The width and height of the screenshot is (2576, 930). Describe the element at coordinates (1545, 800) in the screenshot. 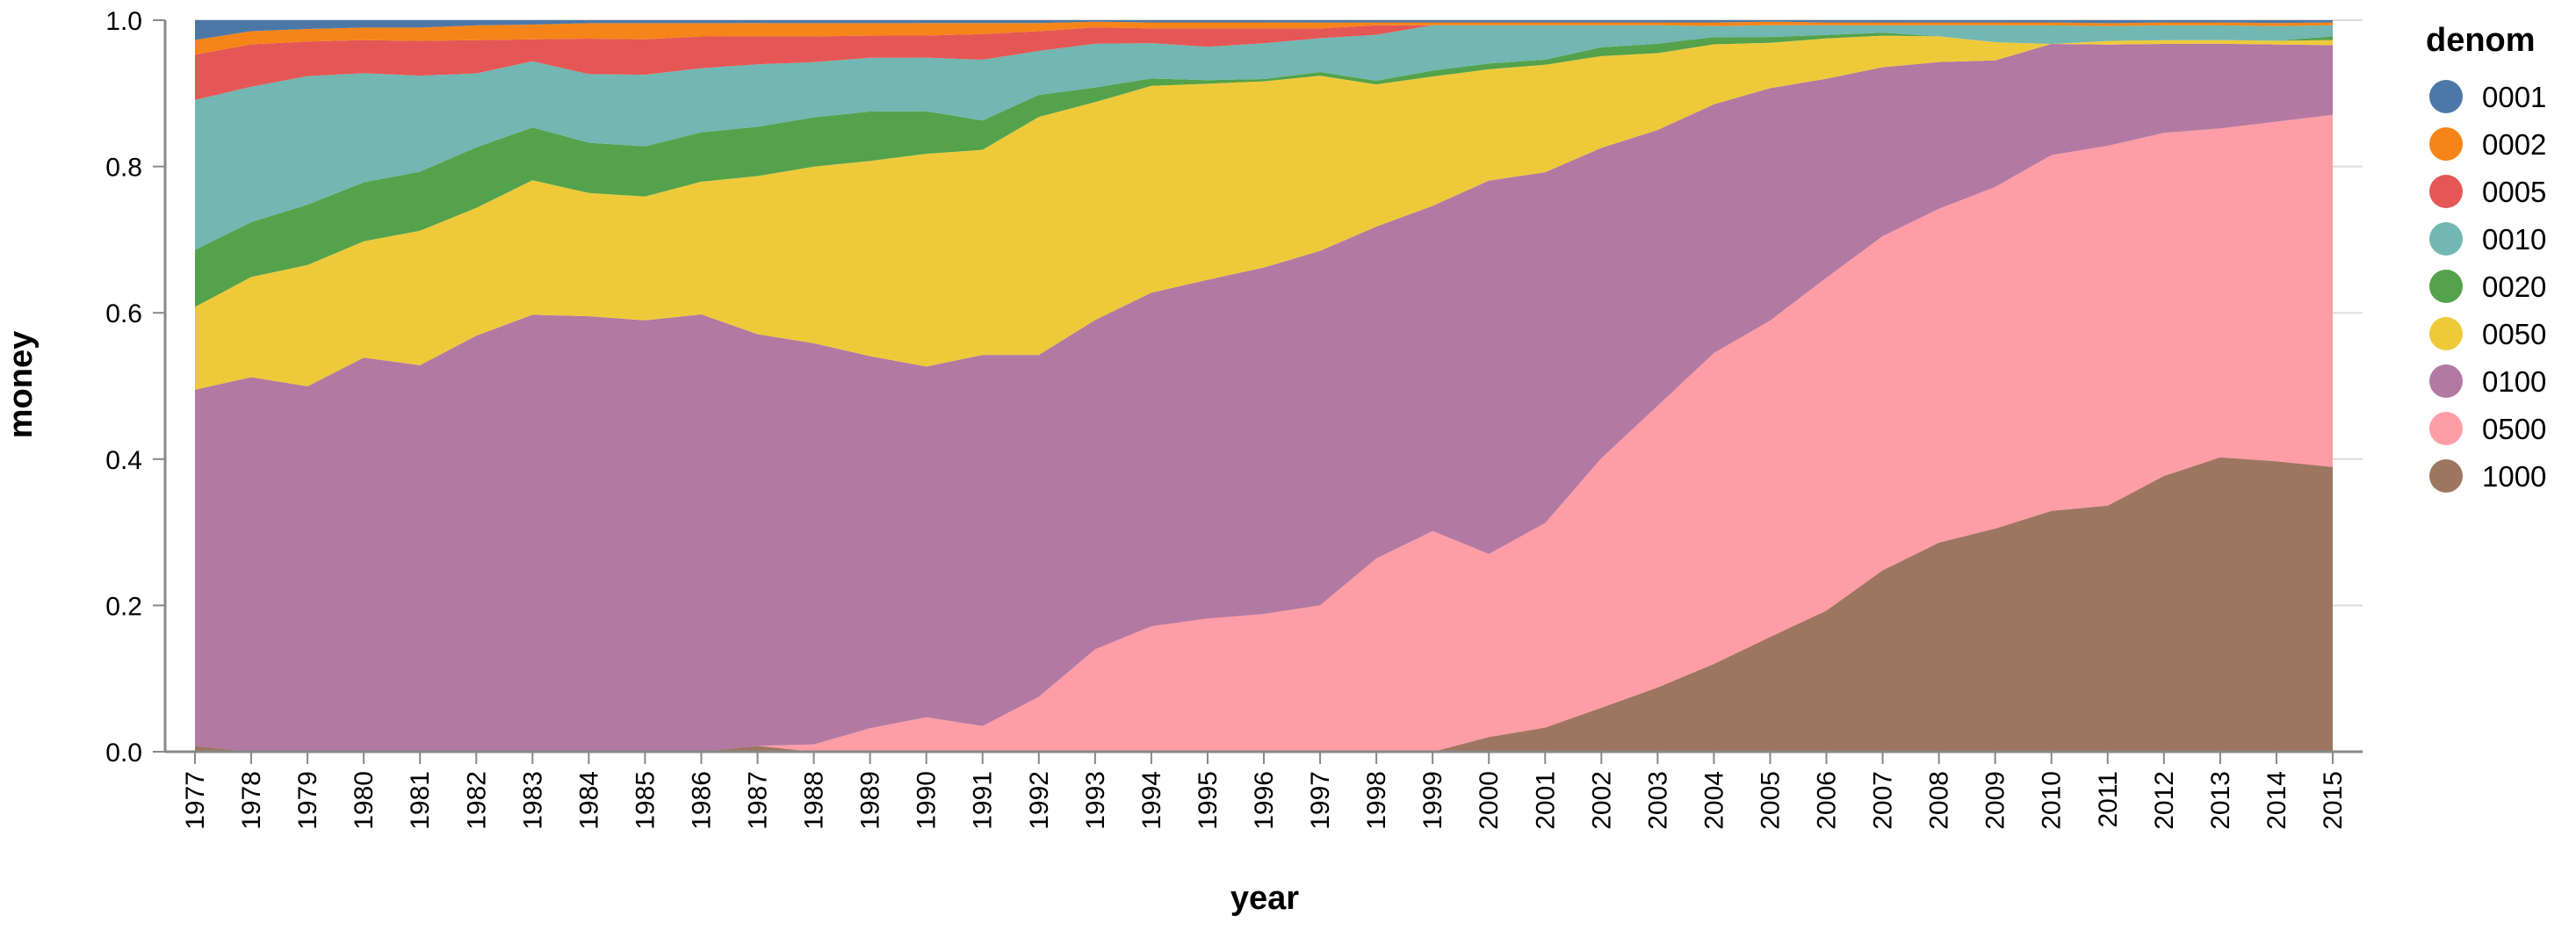

I see `x-tick-label-2001: 2001` at that location.